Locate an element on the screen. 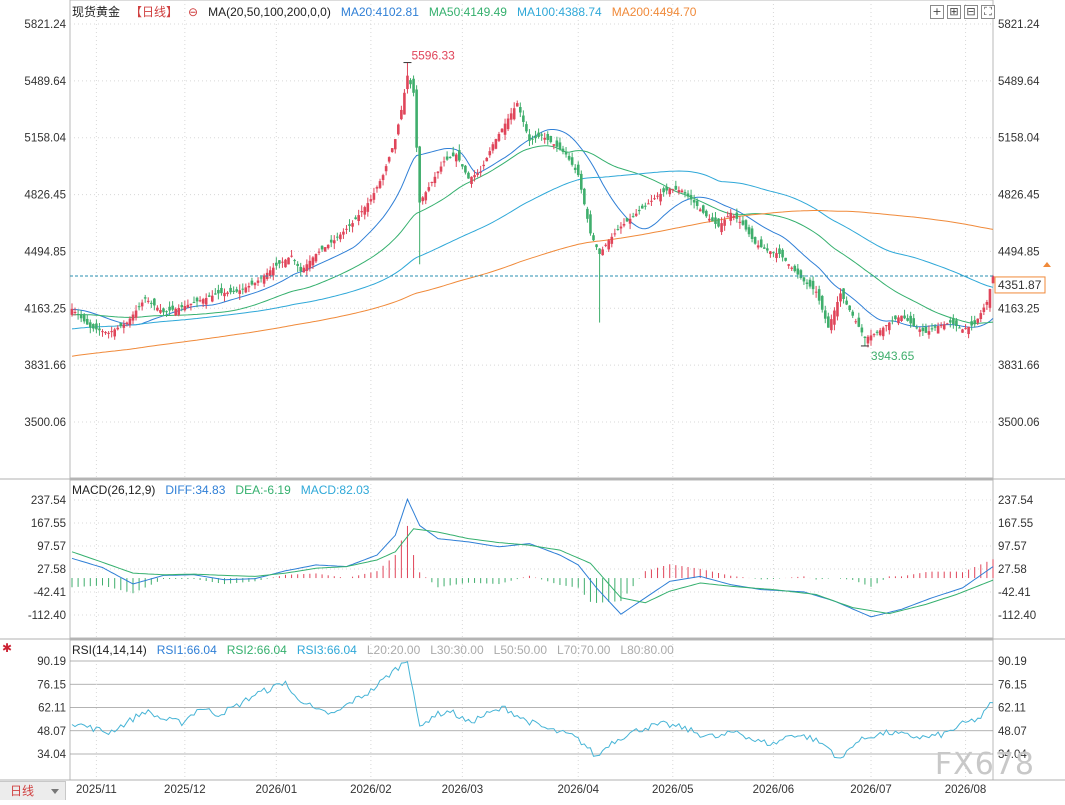 The width and height of the screenshot is (1065, 805). fullscreen-icon: ⛶ is located at coordinates (988, 12).